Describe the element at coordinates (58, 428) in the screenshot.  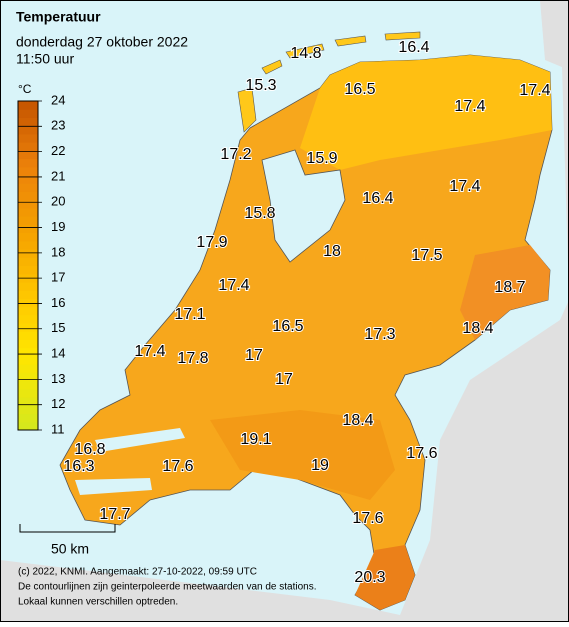
I see `colorbar-tick-label: 11` at that location.